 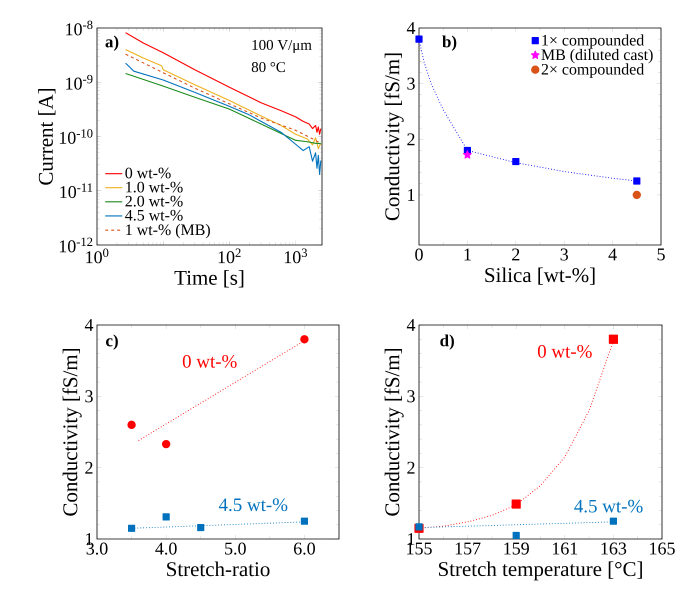 I want to click on x-tick-label: 5.0, so click(x=235, y=548).